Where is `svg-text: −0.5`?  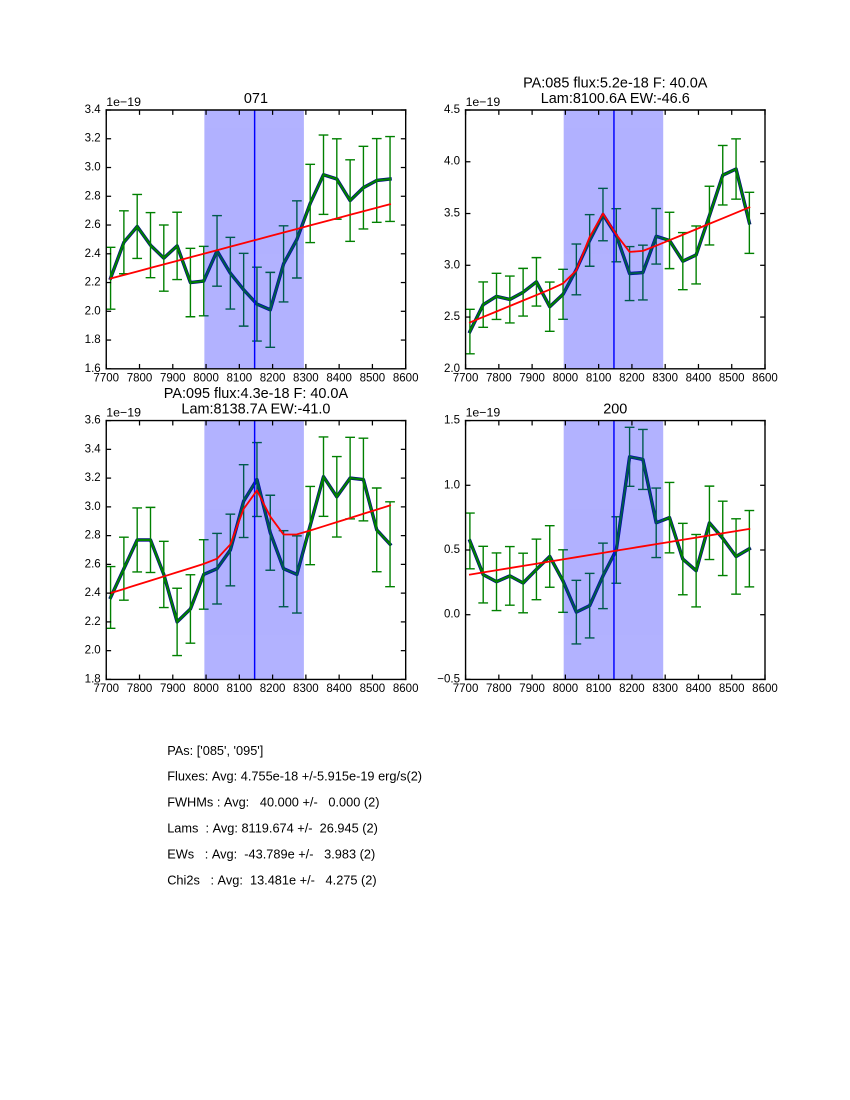
svg-text: −0.5 is located at coordinates (448, 679).